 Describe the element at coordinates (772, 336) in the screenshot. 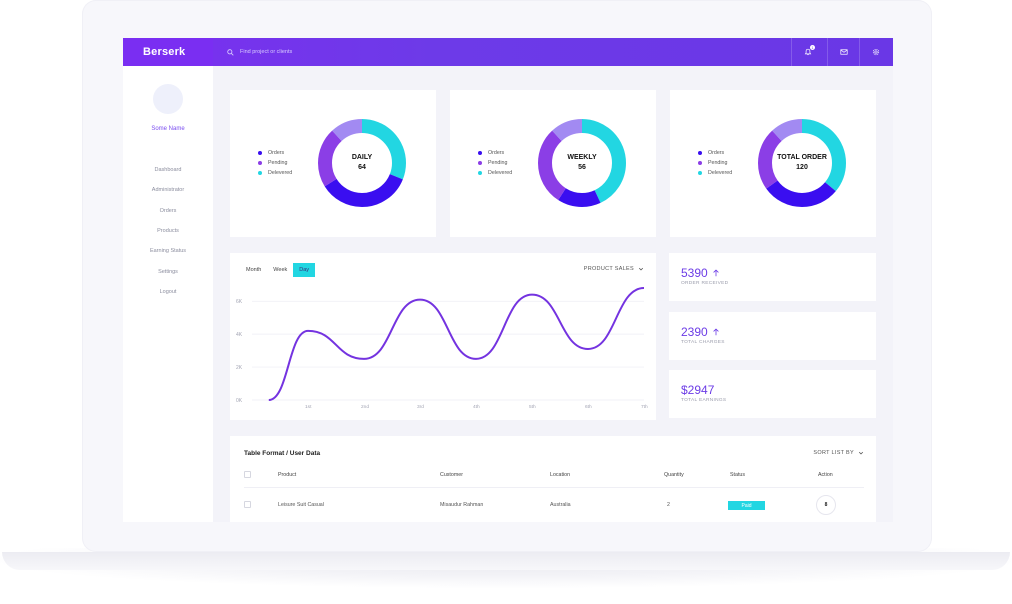

I see `total-charges-card: 2390 TOTAL CHARGES` at that location.